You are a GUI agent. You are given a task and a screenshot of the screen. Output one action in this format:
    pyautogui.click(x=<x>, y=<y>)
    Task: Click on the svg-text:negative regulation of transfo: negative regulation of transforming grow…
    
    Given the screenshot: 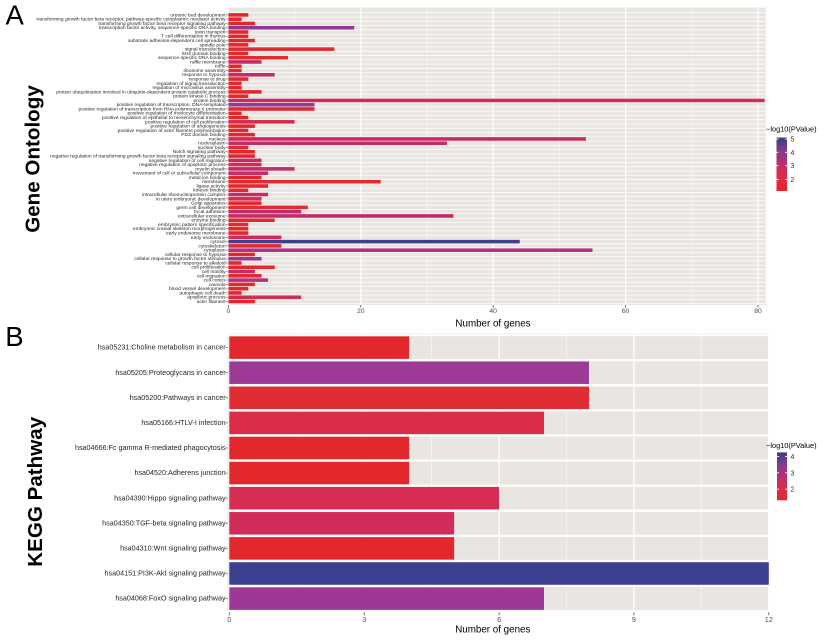 What is the action you would take?
    pyautogui.click(x=138, y=157)
    